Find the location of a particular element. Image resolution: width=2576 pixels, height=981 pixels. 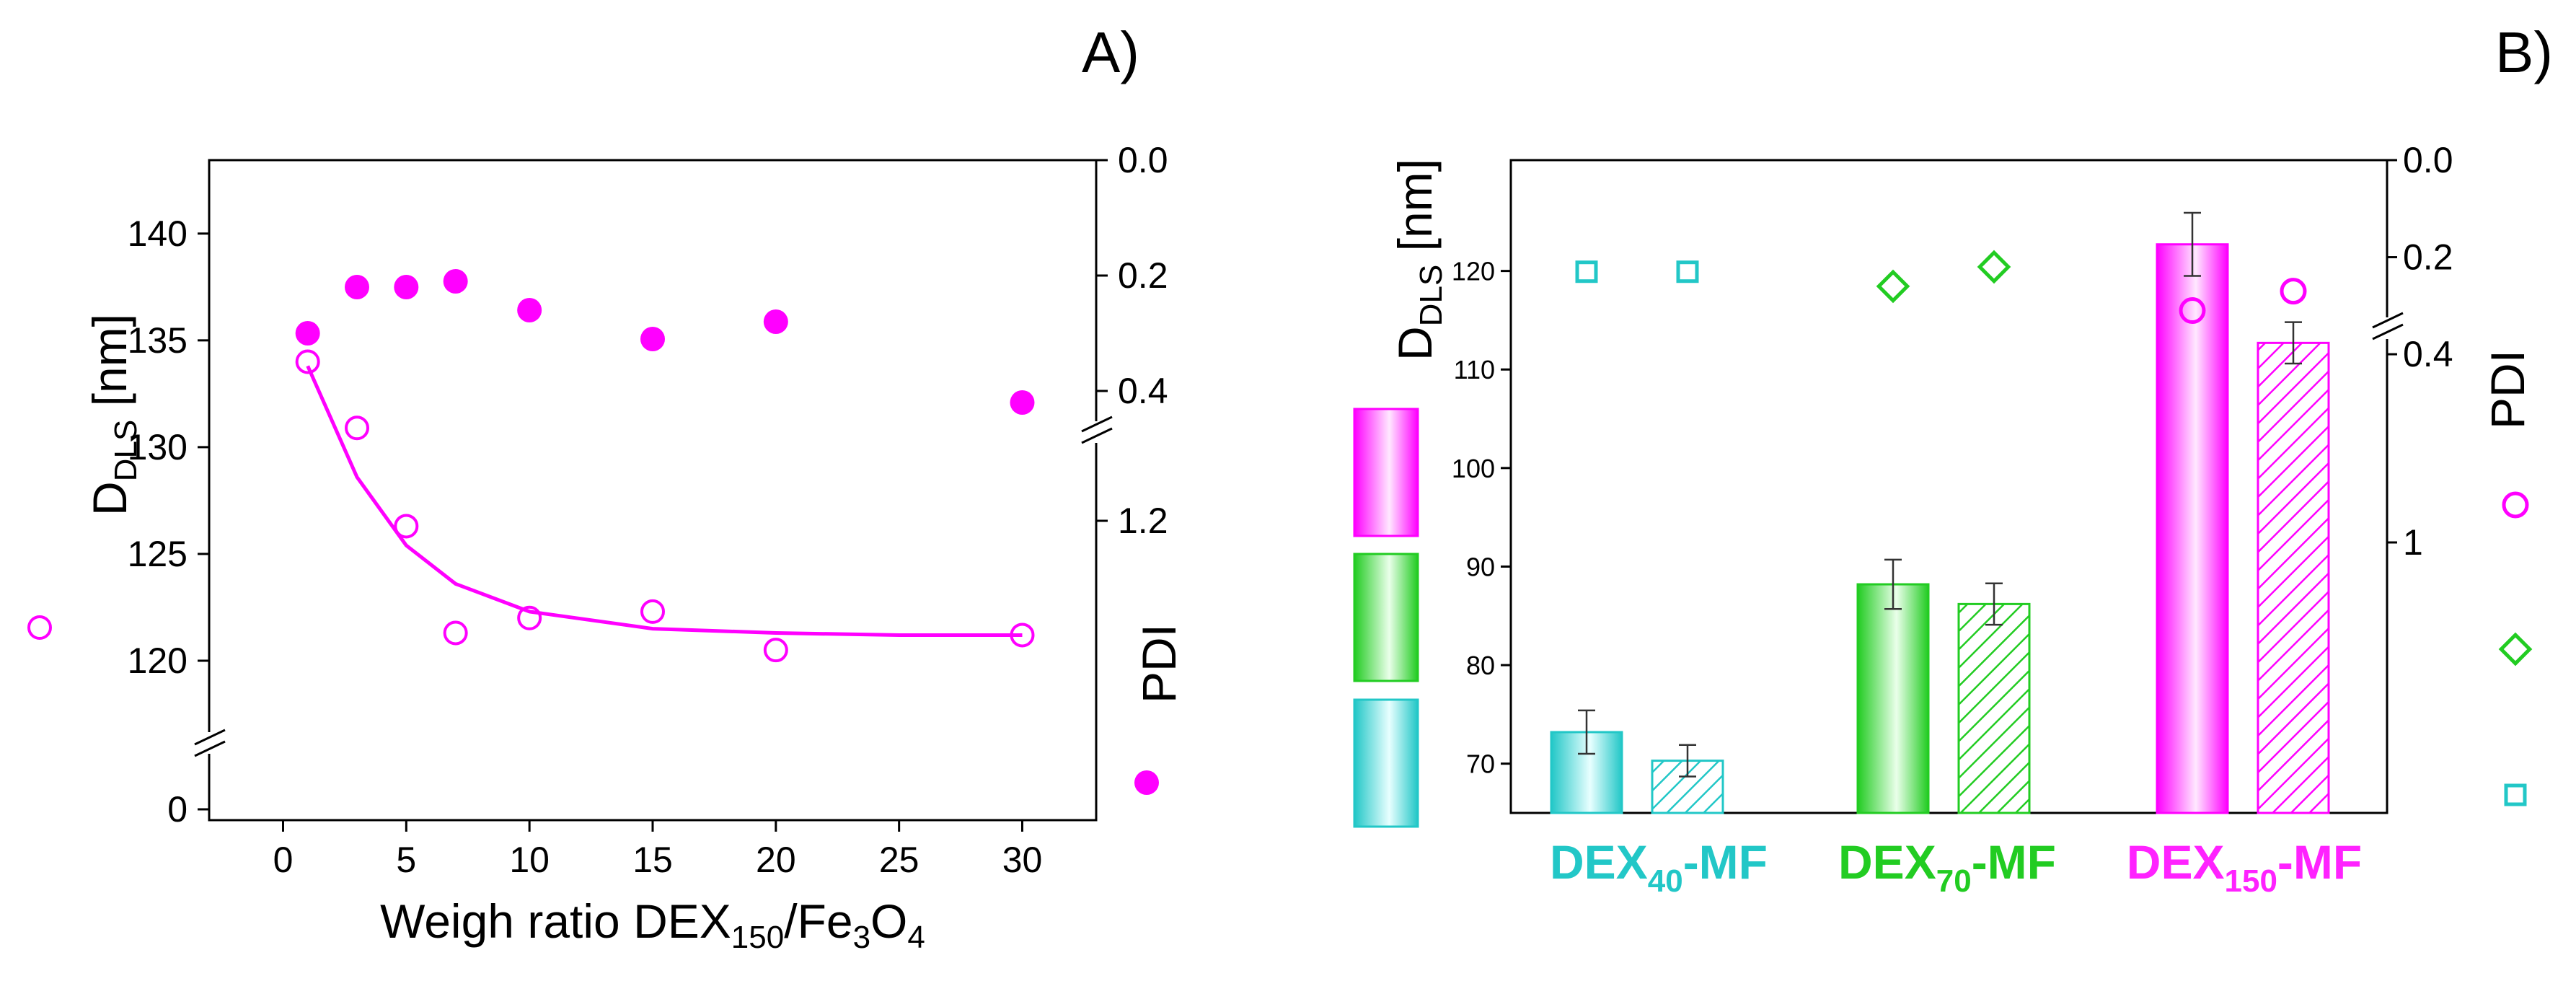

panel-b-pdi-markers is located at coordinates (1941, 287).